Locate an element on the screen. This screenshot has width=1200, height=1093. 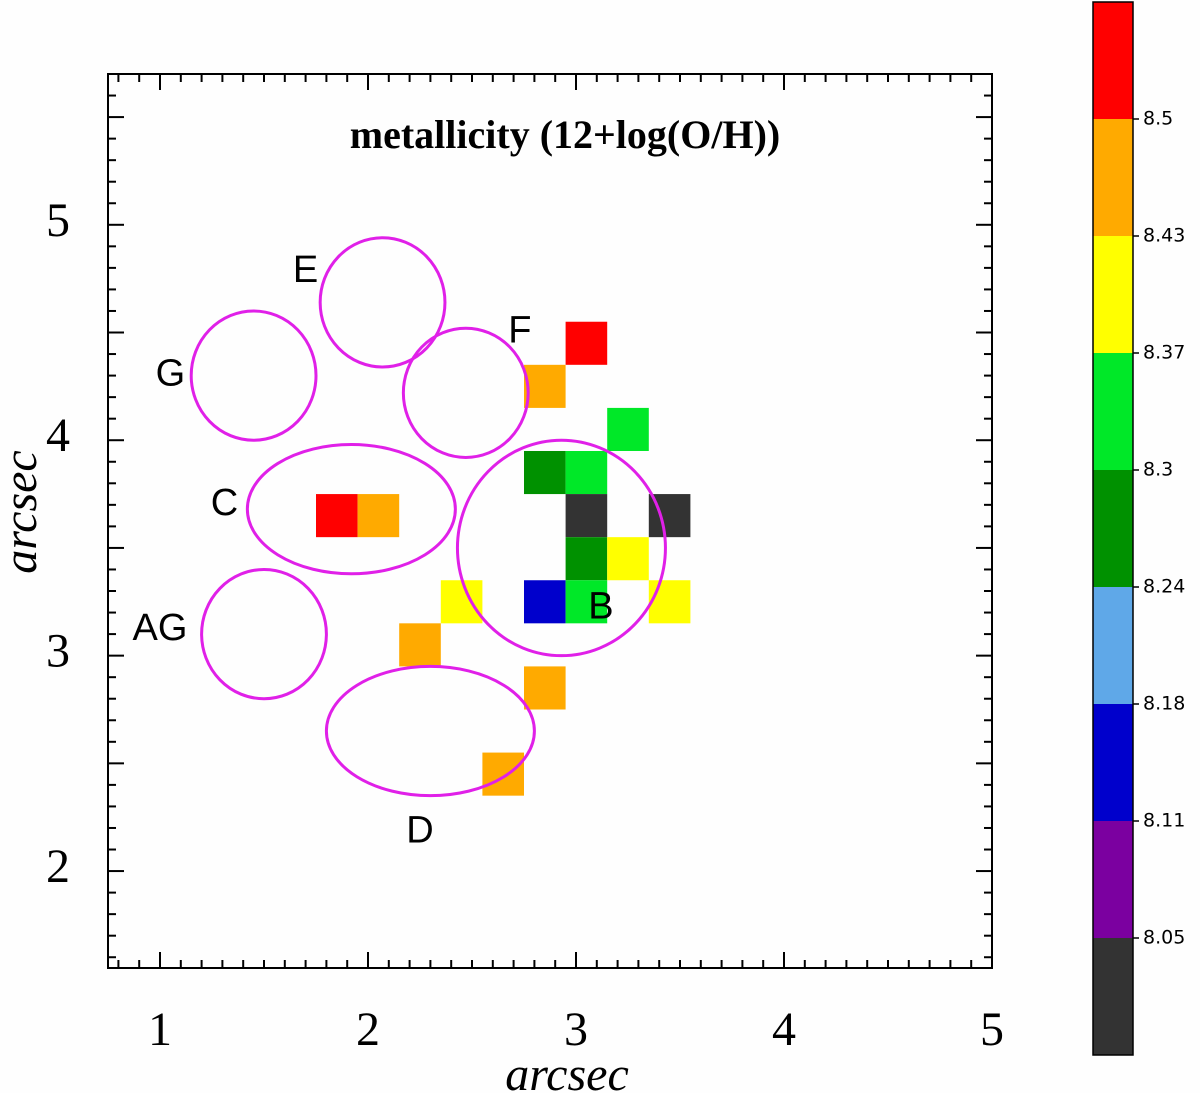
y-axis-label: arcsec is located at coordinates (23, 512).